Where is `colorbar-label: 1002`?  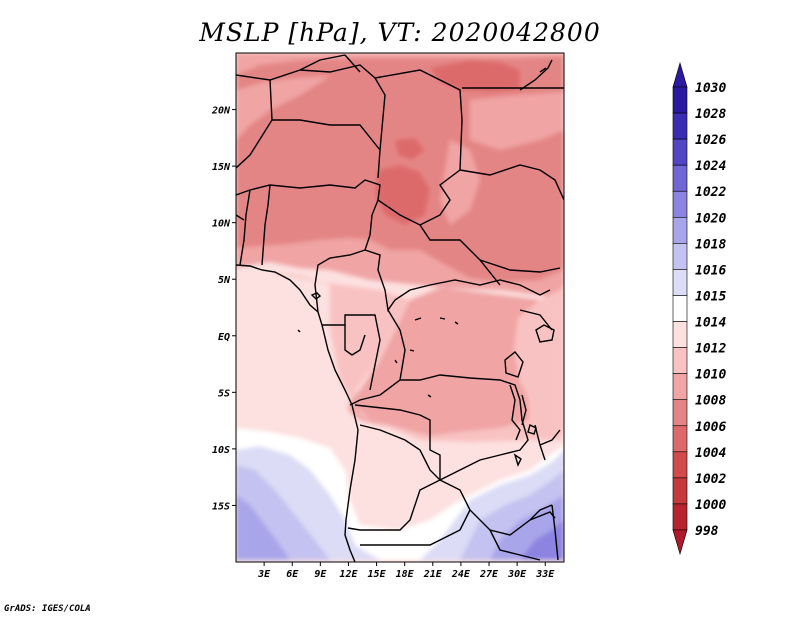 colorbar-label: 1002 is located at coordinates (710, 479).